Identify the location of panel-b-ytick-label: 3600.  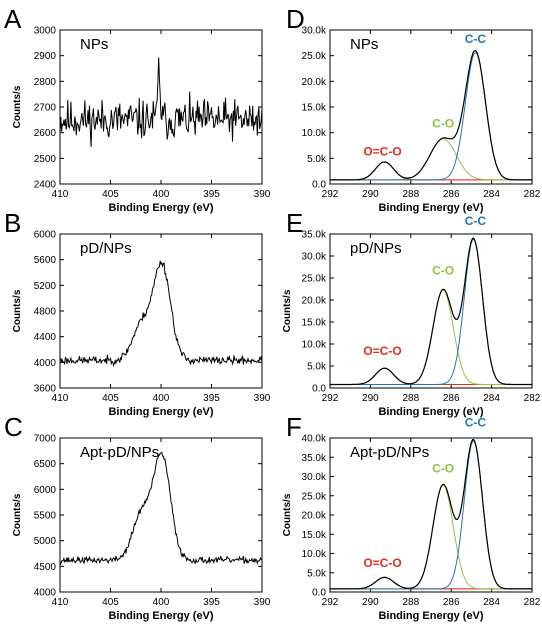
(45, 389).